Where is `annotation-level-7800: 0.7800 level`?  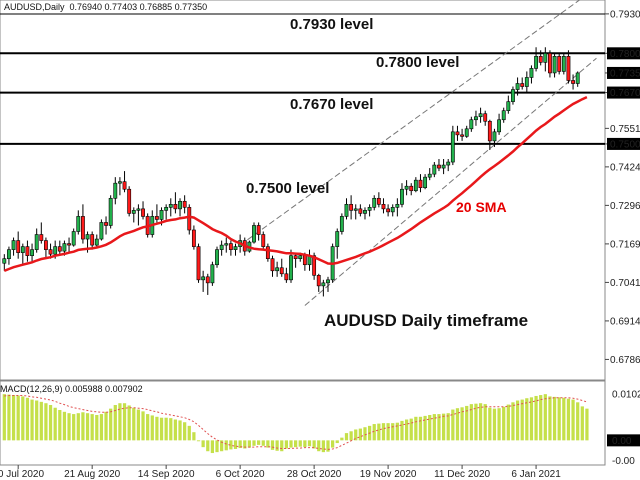 annotation-level-7800: 0.7800 level is located at coordinates (417, 62).